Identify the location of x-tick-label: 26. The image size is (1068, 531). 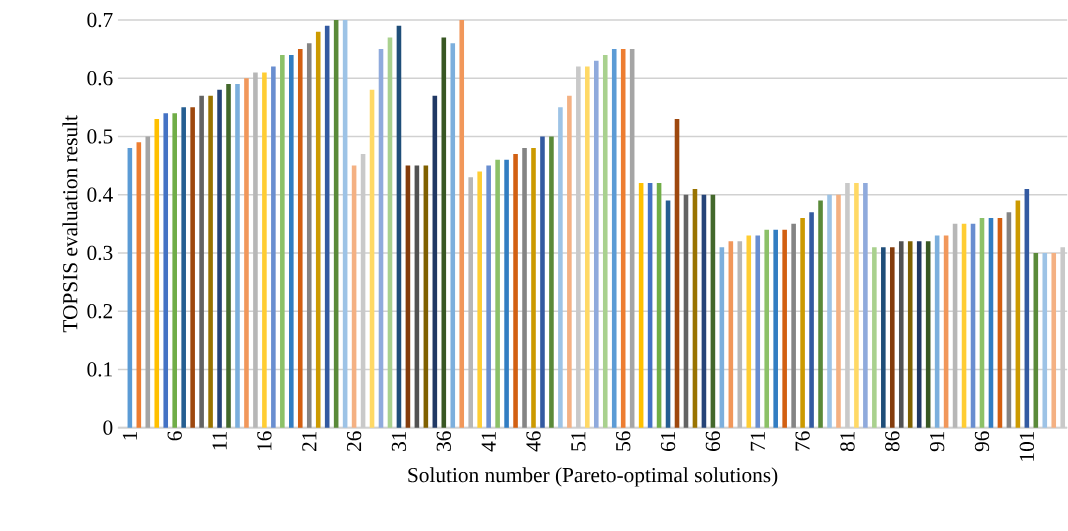
(354, 441).